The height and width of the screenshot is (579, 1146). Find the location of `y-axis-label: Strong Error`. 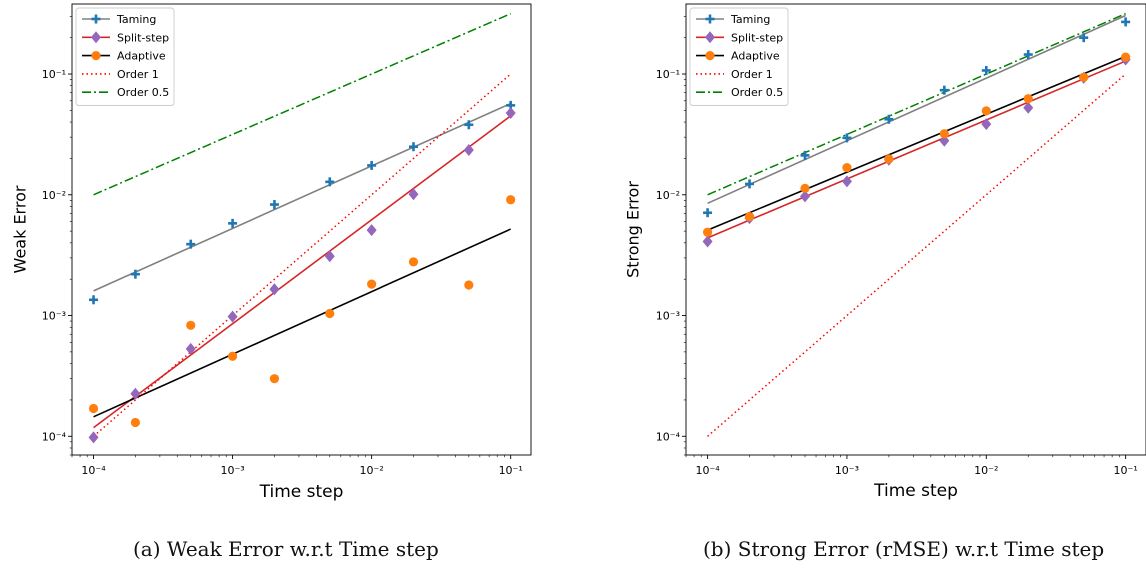

y-axis-label: Strong Error is located at coordinates (633, 229).